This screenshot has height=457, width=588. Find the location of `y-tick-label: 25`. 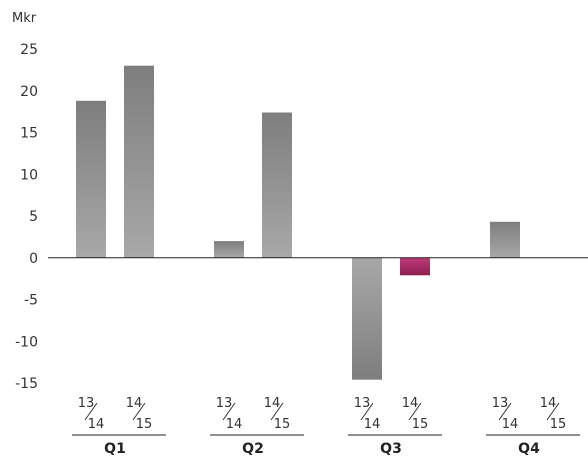

y-tick-label: 25 is located at coordinates (29, 50).